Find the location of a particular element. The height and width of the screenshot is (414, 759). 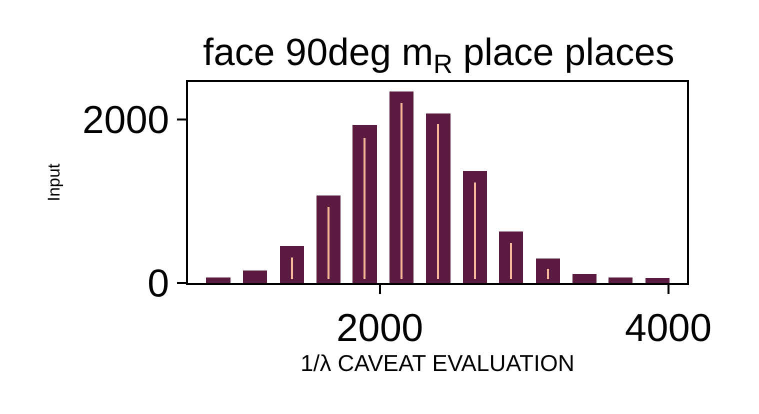

x-tick-label: 4000 is located at coordinates (668, 328).